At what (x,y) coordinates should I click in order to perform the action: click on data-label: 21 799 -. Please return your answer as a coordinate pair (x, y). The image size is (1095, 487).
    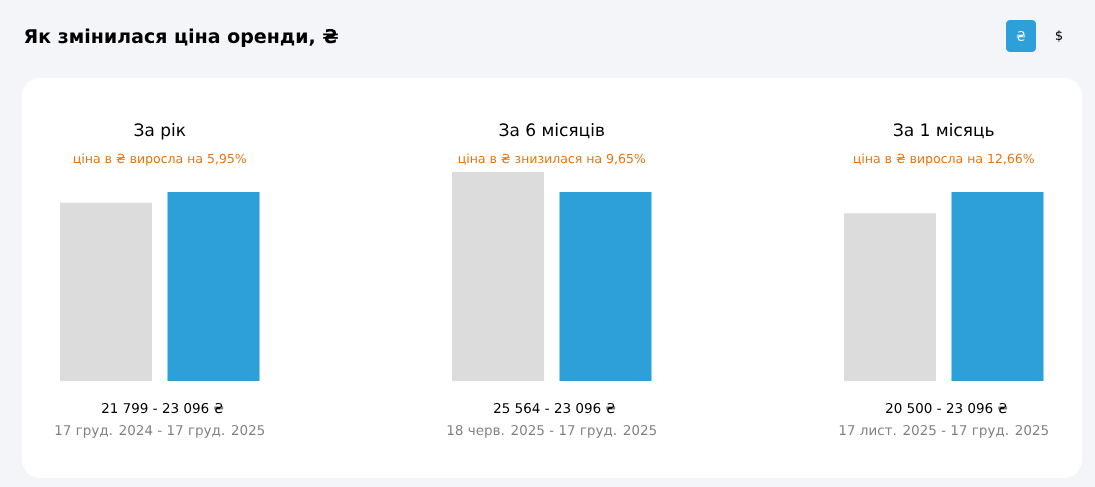
    Looking at the image, I should click on (129, 408).